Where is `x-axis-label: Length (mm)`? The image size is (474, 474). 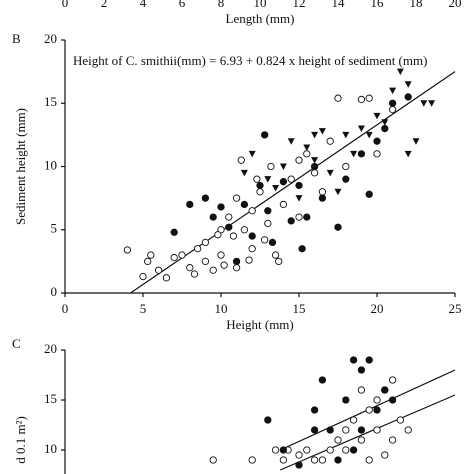 x-axis-label: Length (mm) is located at coordinates (260, 18).